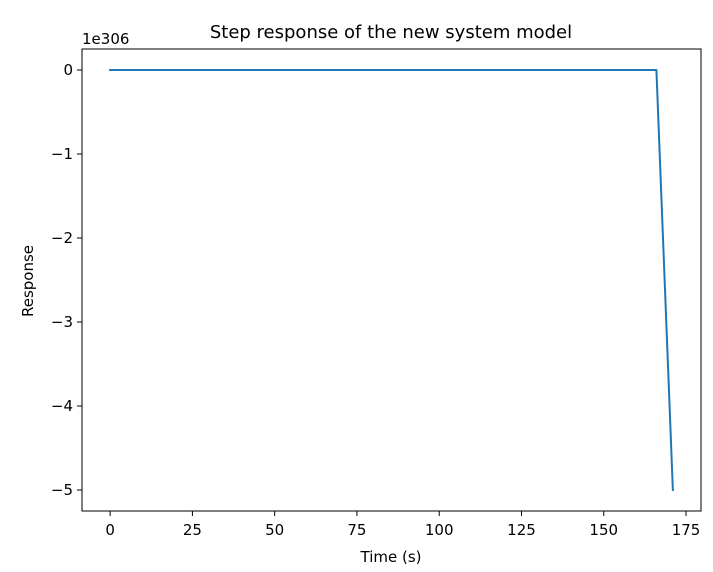  What do you see at coordinates (274, 530) in the screenshot?
I see `x-tick-label: 50` at bounding box center [274, 530].